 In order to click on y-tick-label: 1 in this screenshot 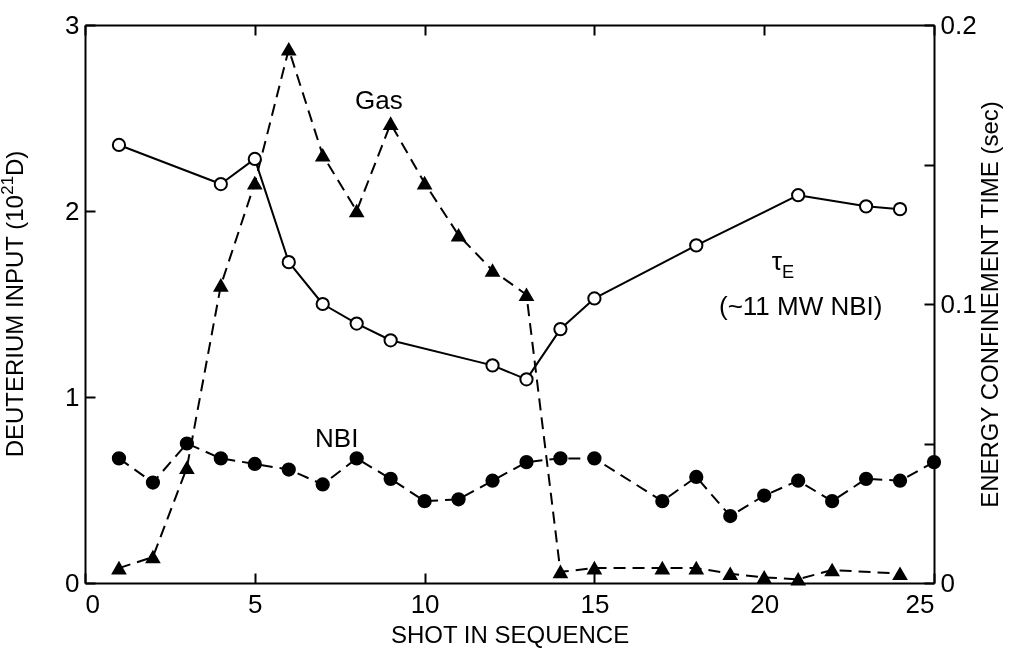, I will do `click(72, 396)`.